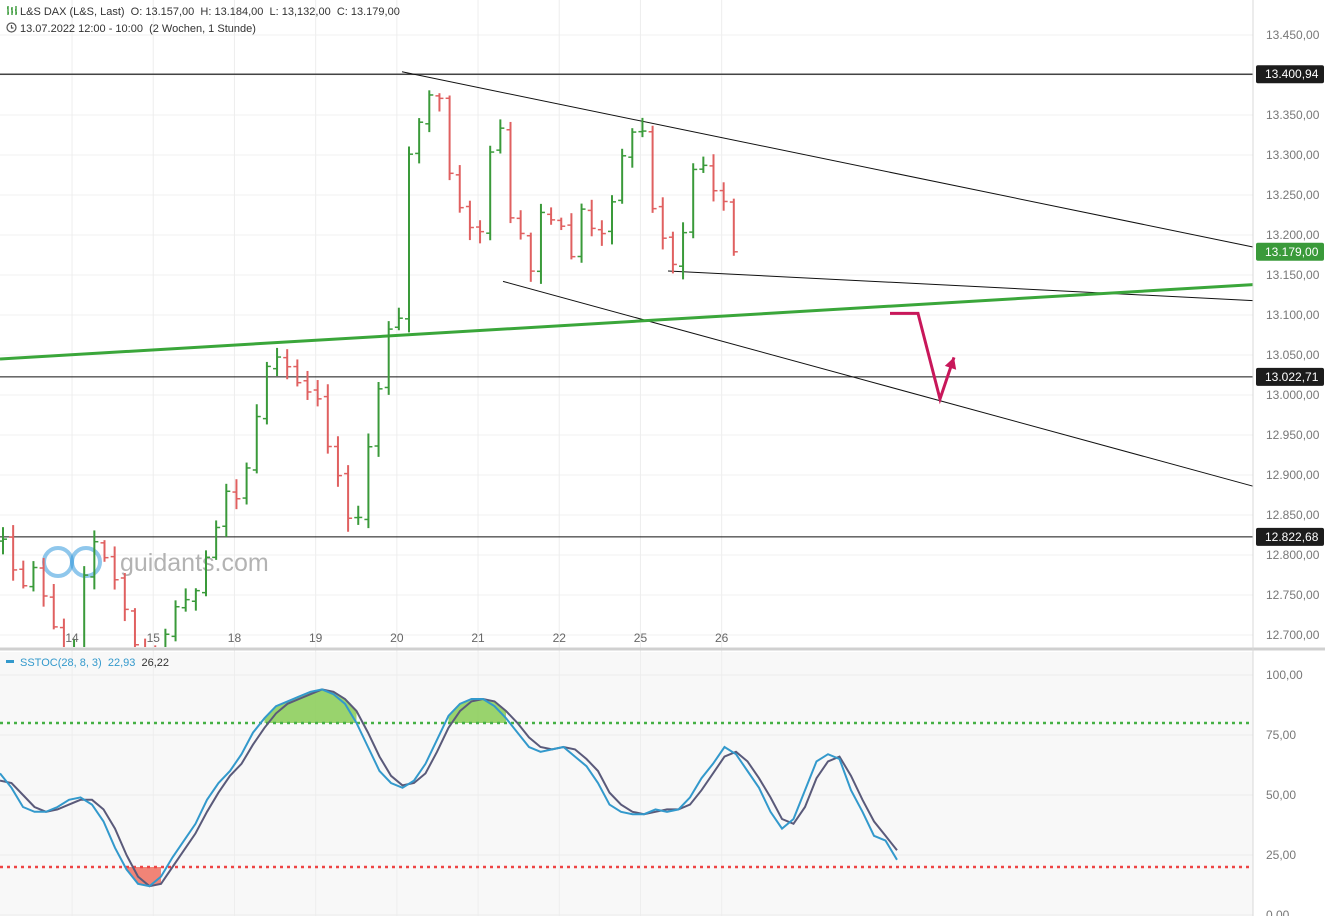 The width and height of the screenshot is (1325, 921). What do you see at coordinates (1293, 555) in the screenshot?
I see `price-tick-label: 12.800,00` at bounding box center [1293, 555].